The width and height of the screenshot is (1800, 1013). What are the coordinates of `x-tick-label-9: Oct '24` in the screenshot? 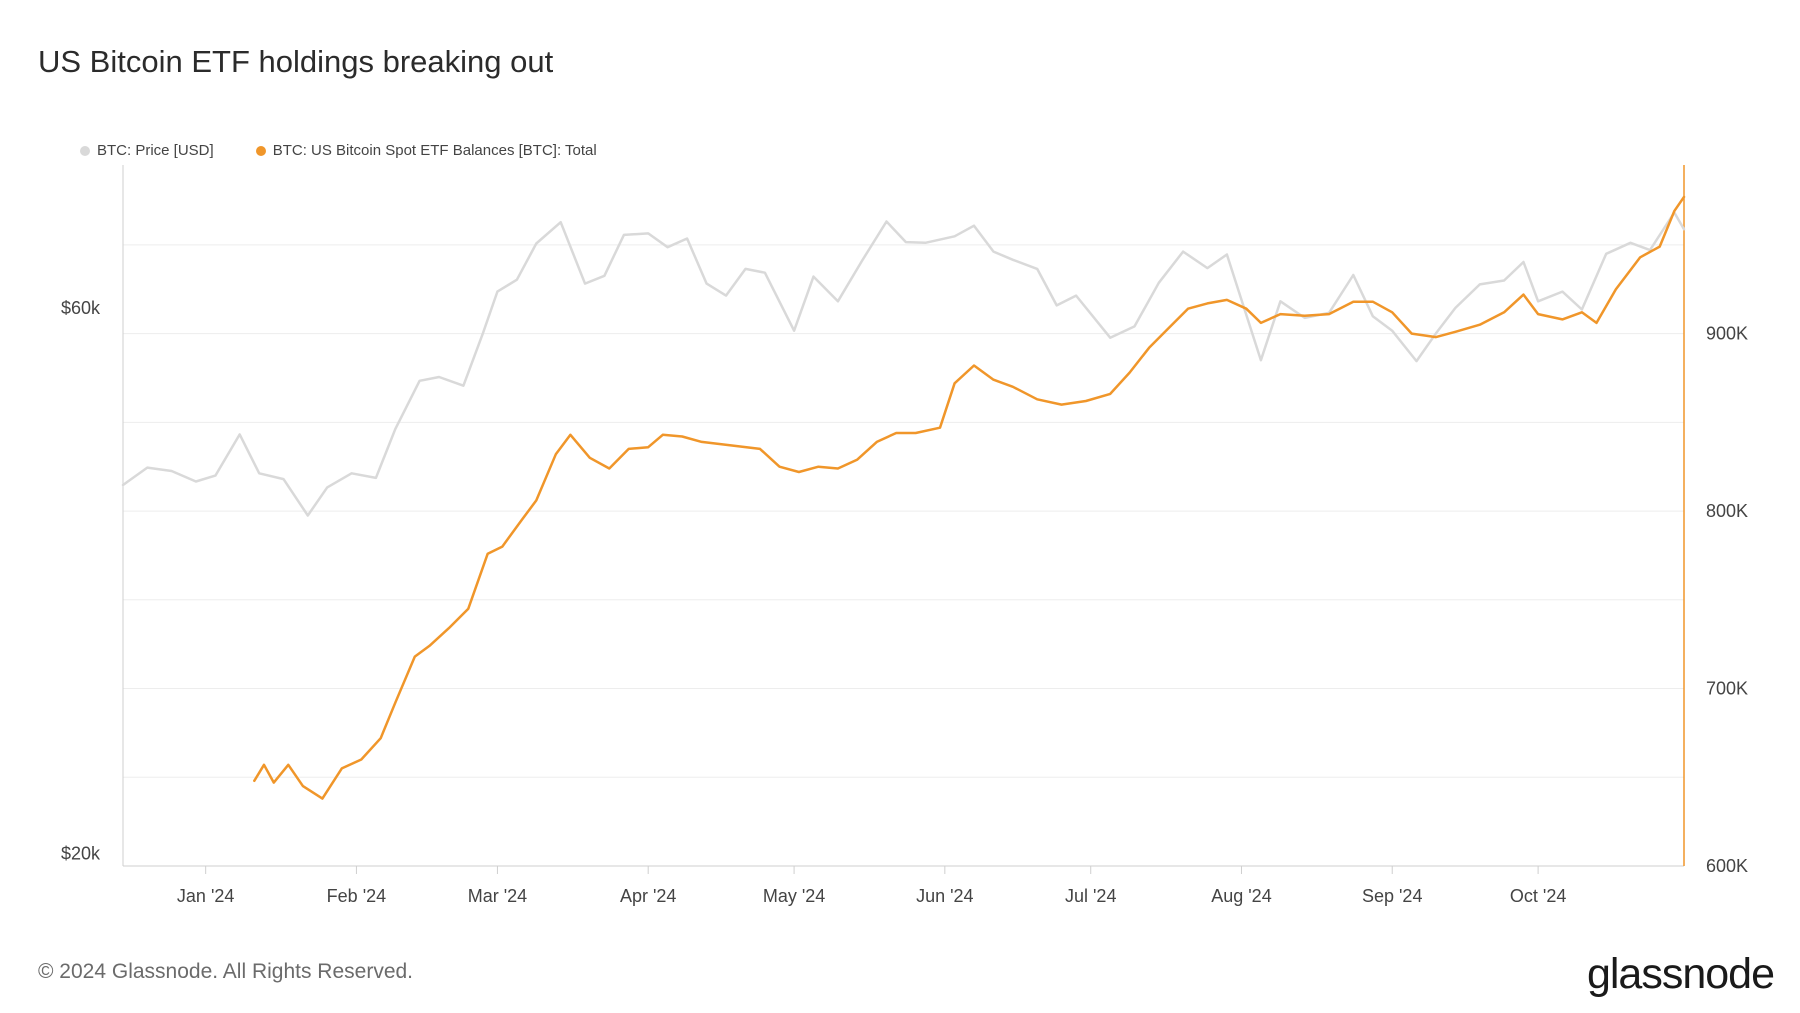 It's located at (1538, 896).